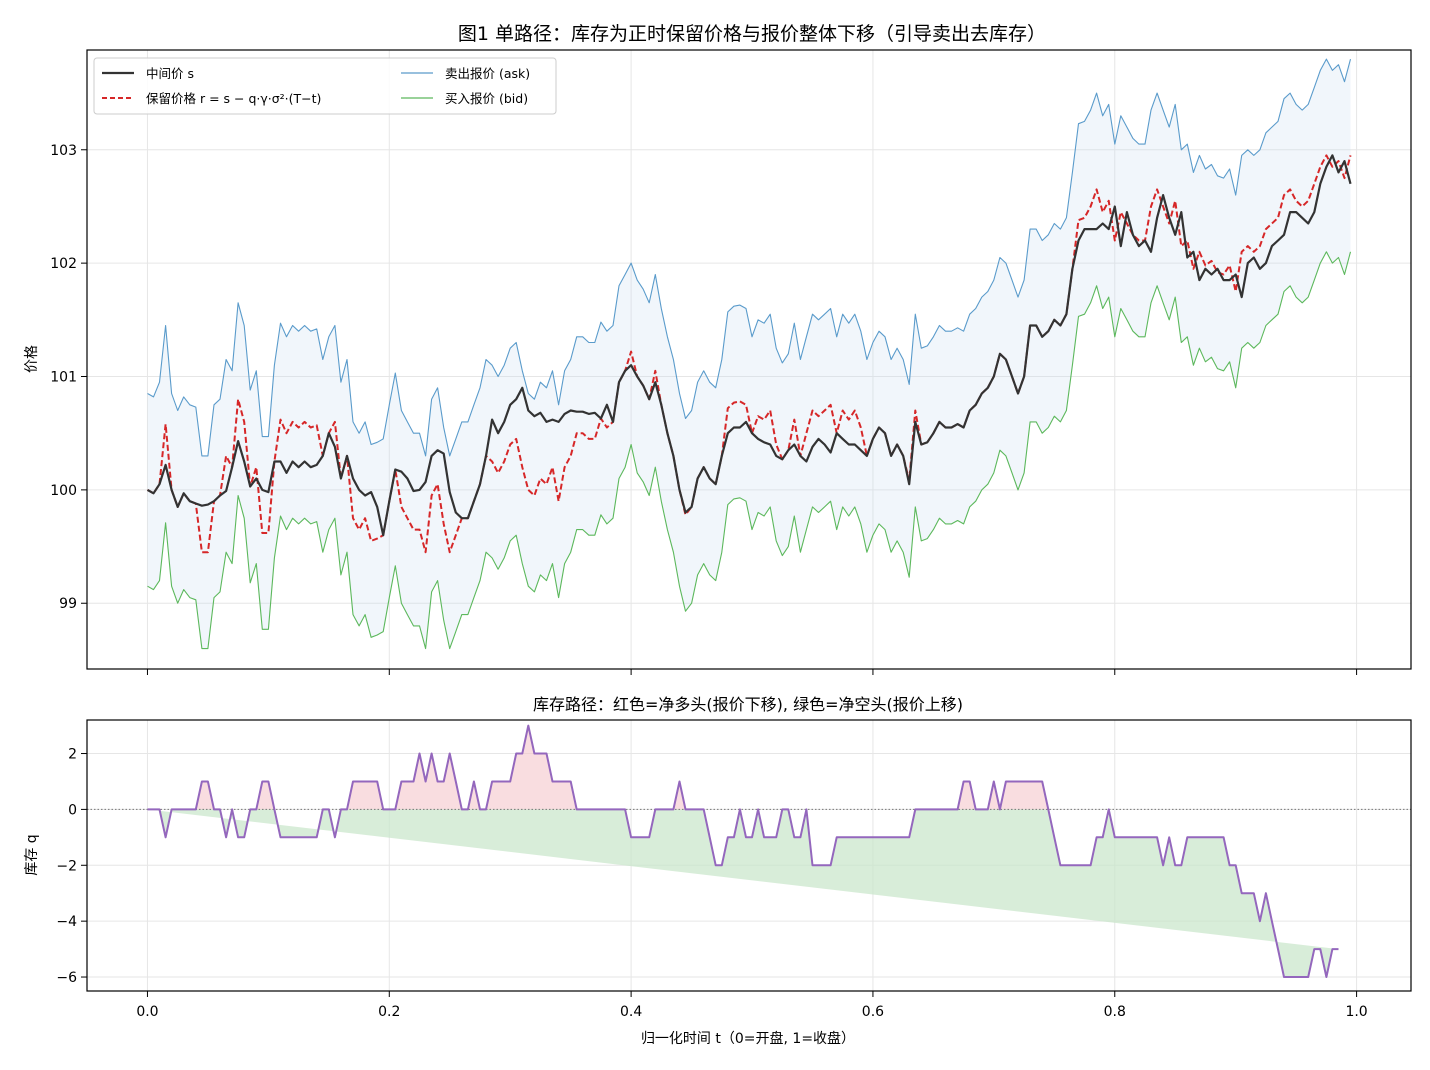 Image resolution: width=1430 pixels, height=1070 pixels. Describe the element at coordinates (72, 755) in the screenshot. I see `inventory-ytick-label: 2` at that location.